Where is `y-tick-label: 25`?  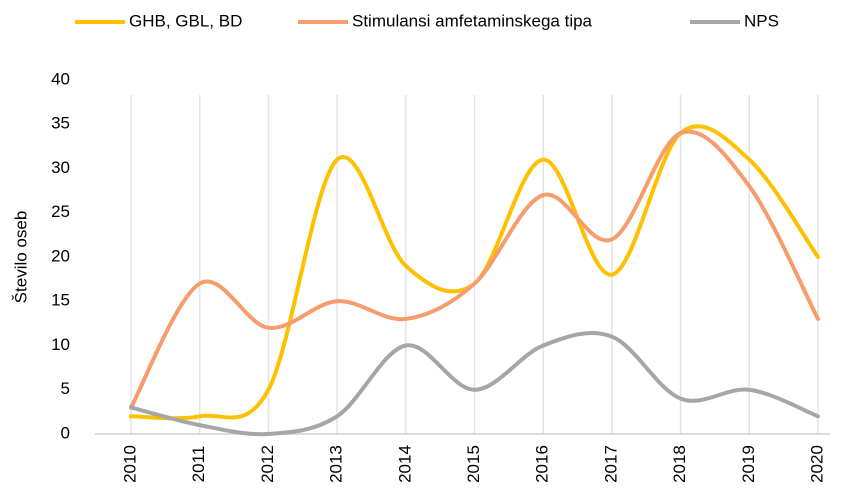
y-tick-label: 25 is located at coordinates (60, 211).